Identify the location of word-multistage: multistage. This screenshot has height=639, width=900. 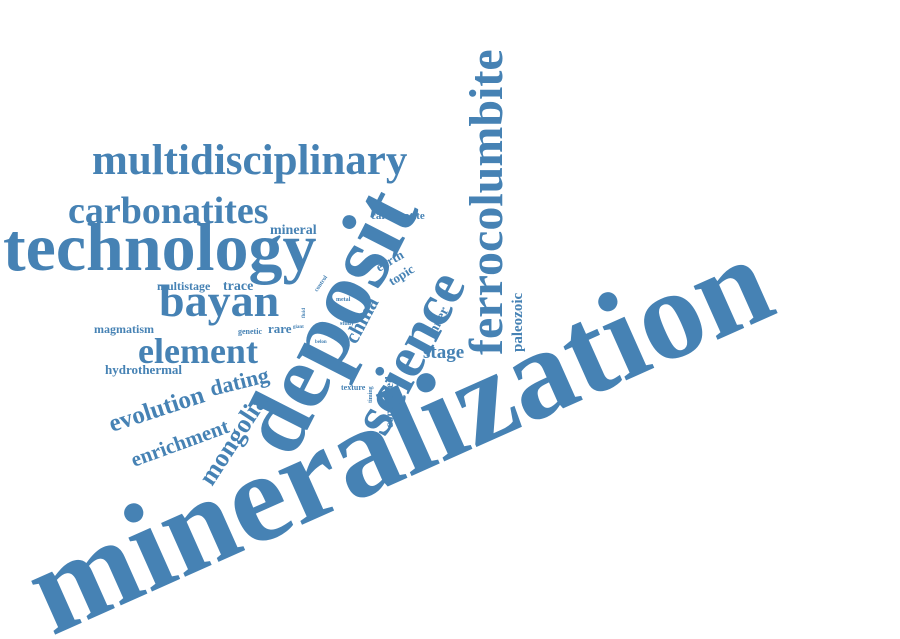
(184, 286).